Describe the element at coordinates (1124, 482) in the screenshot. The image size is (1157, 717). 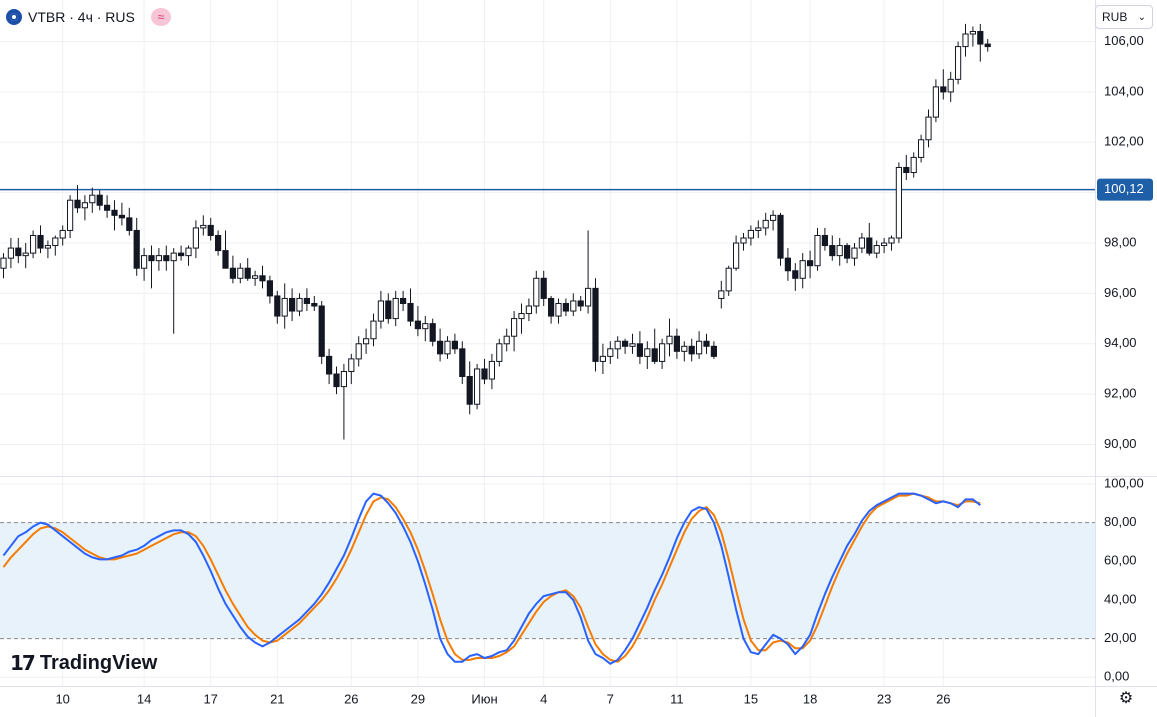
I see `osc-tick-label: 100,00` at that location.